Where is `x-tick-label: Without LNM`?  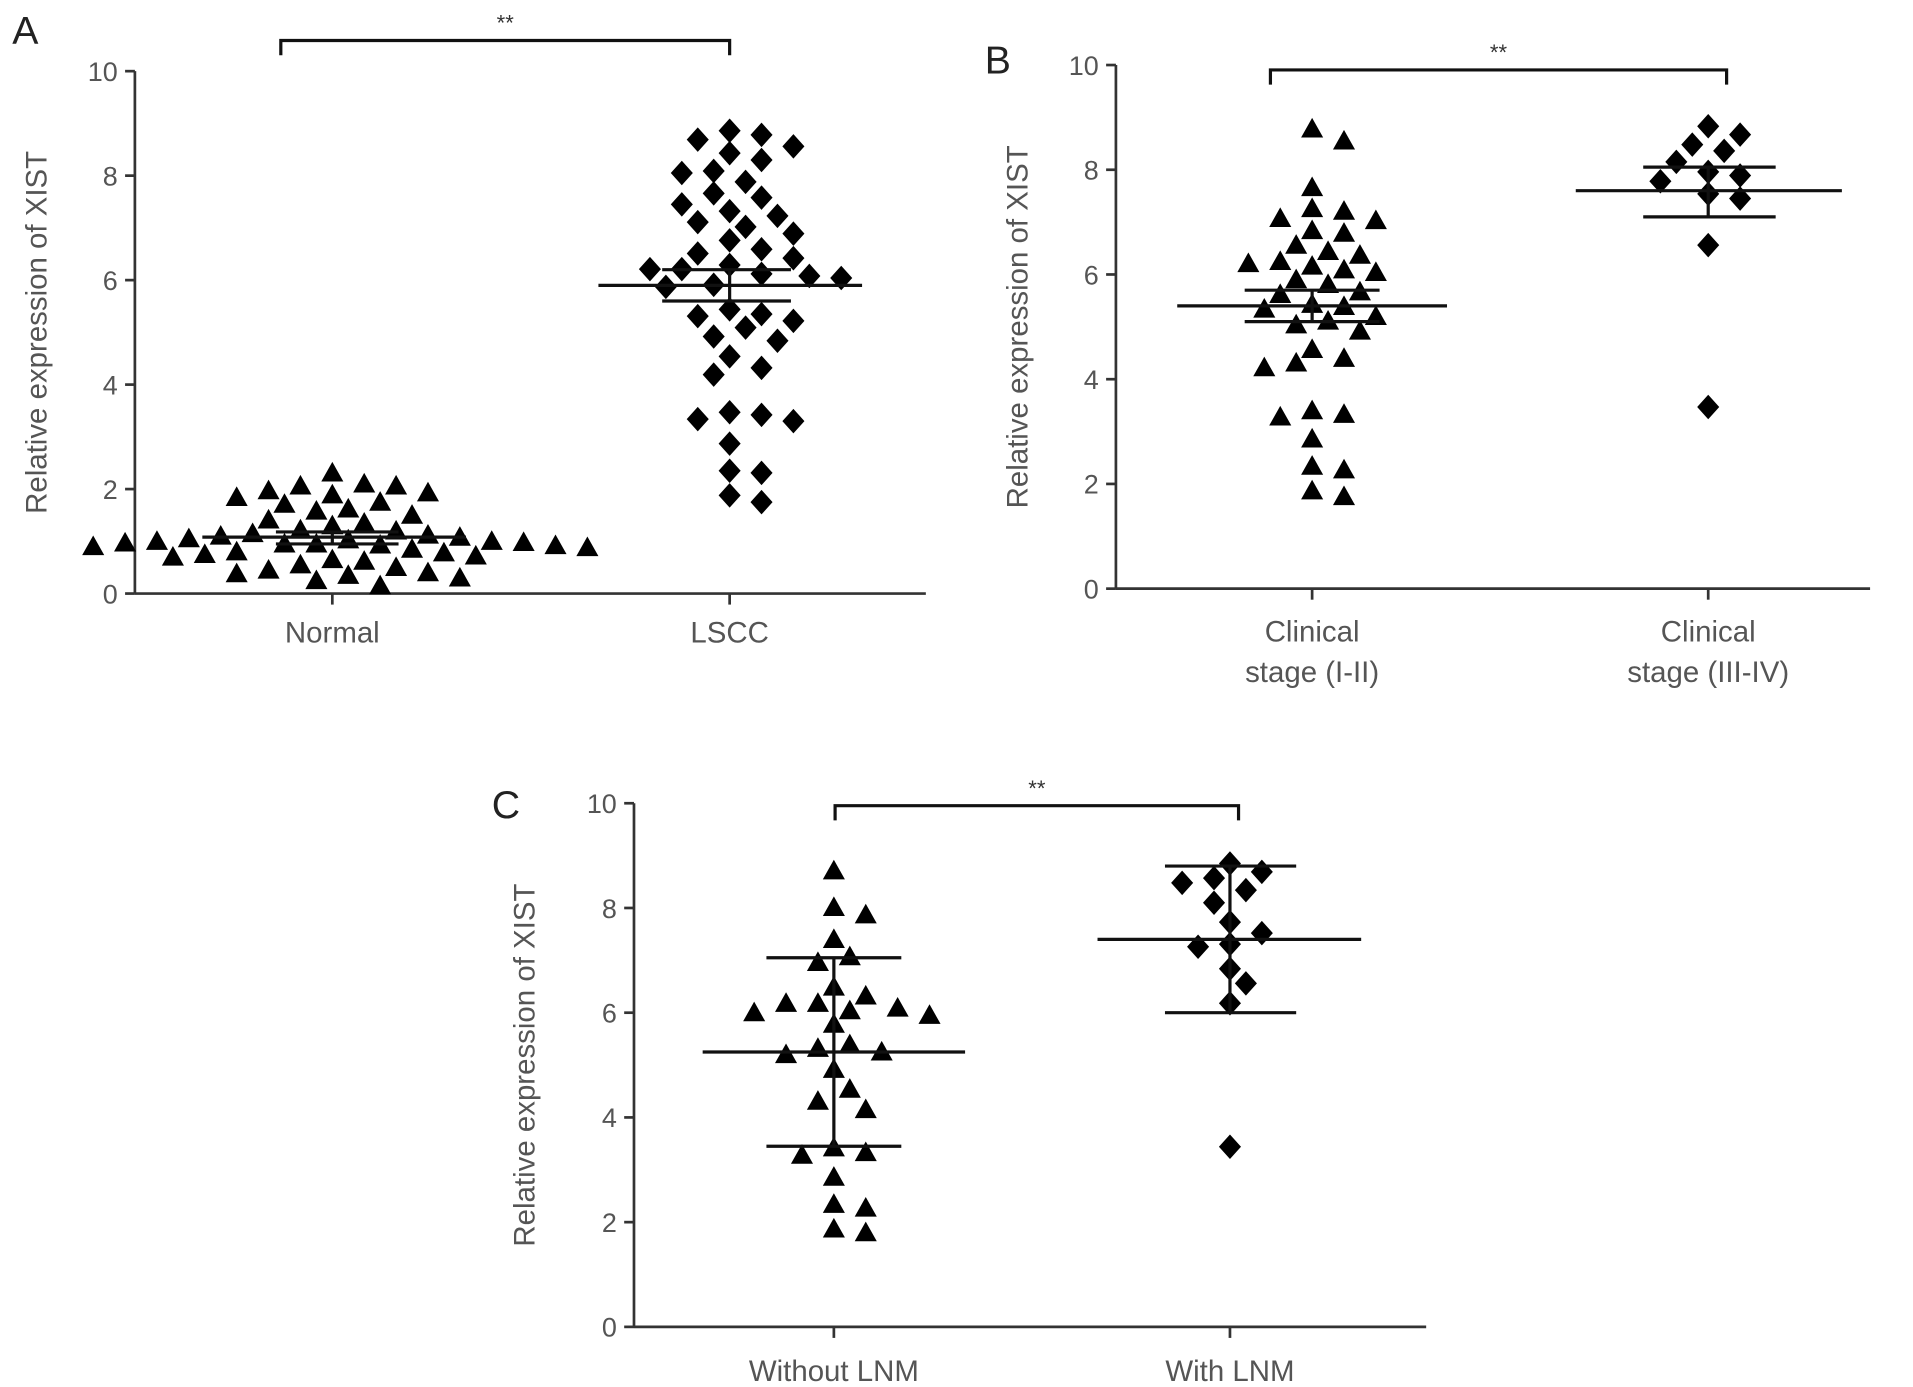
x-tick-label: Without LNM is located at coordinates (834, 1371).